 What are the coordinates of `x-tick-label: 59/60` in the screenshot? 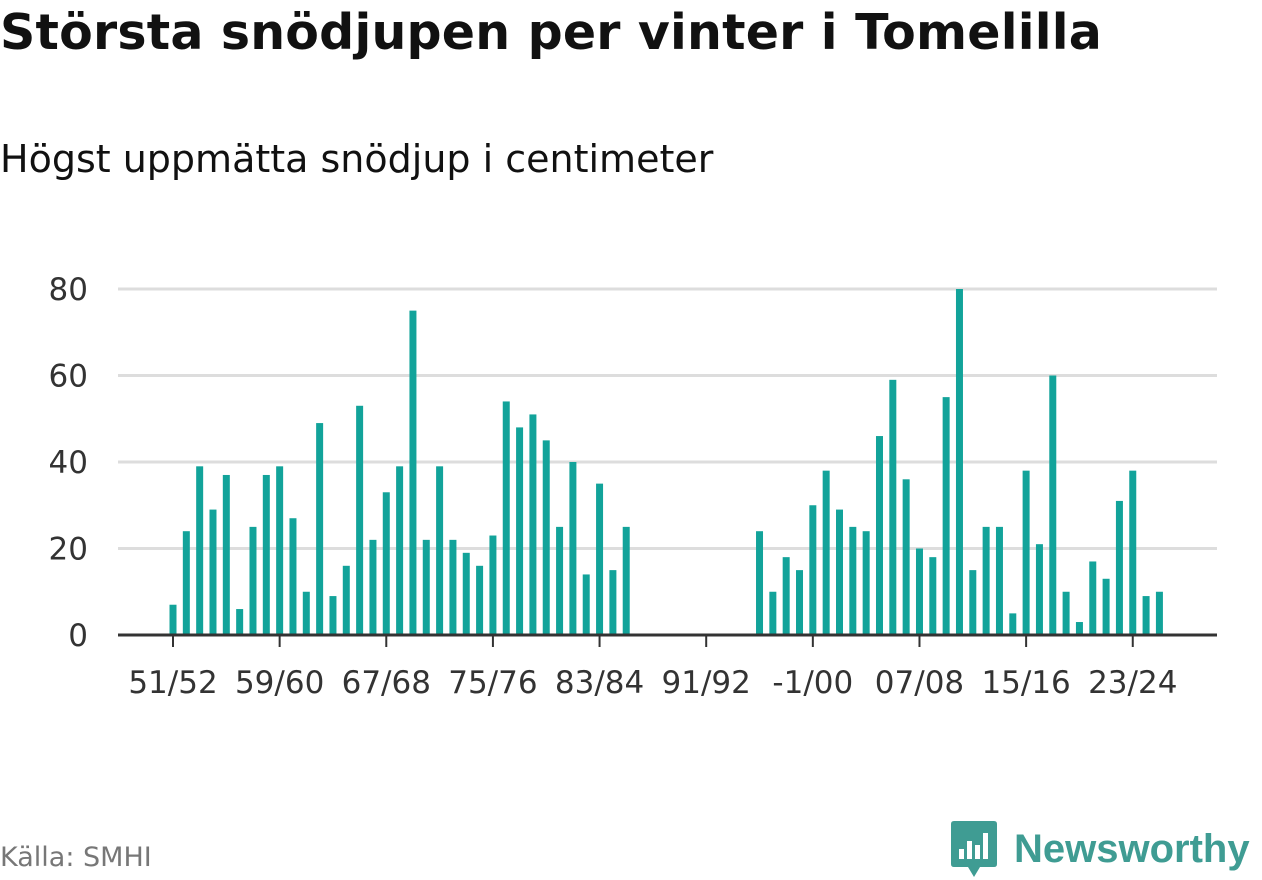 It's located at (279, 683).